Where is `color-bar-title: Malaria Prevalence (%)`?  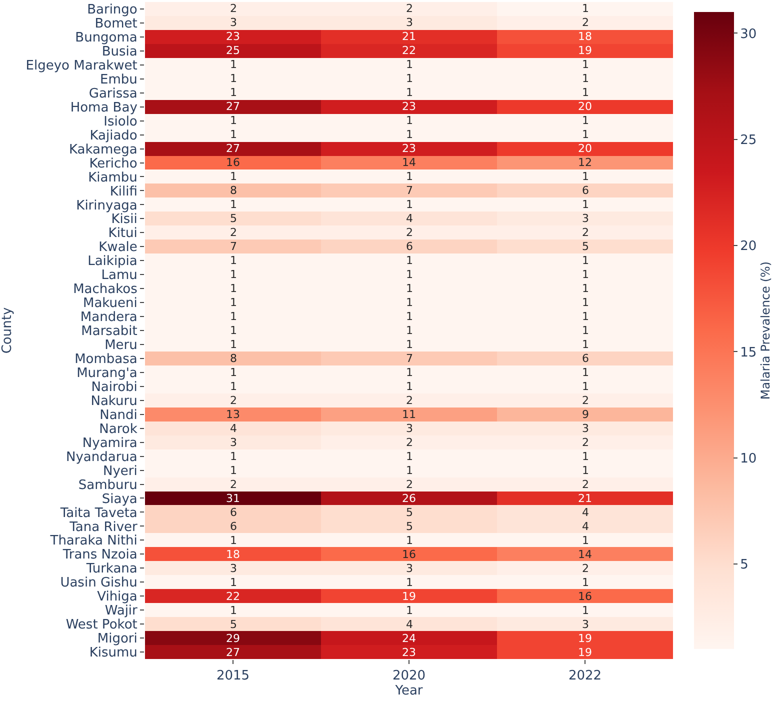 color-bar-title: Malaria Prevalence (%) is located at coordinates (765, 330).